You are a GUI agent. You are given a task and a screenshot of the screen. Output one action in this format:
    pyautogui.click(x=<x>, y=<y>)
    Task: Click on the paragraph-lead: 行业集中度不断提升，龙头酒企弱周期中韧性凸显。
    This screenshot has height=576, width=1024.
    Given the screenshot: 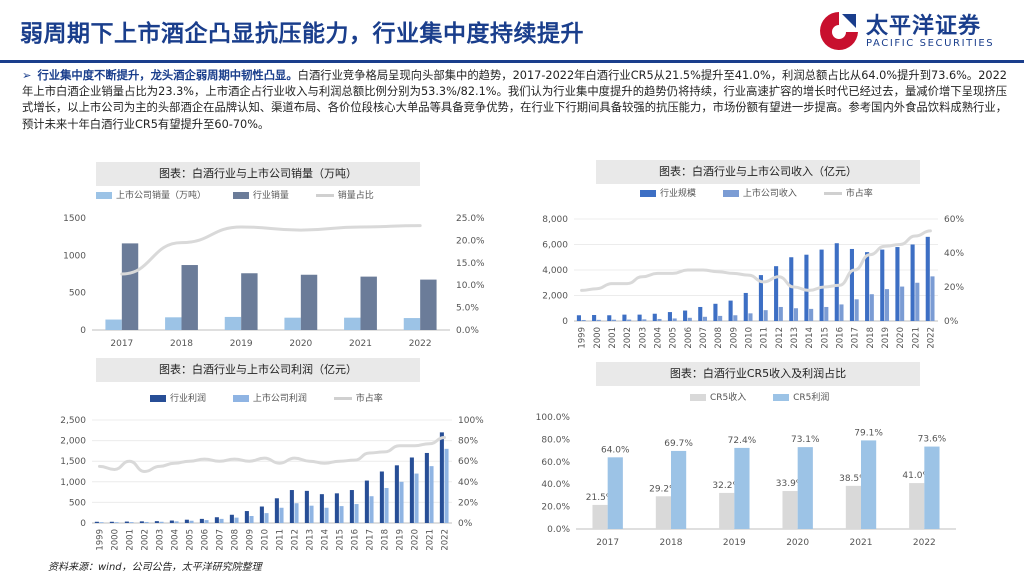 What is the action you would take?
    pyautogui.click(x=167, y=75)
    